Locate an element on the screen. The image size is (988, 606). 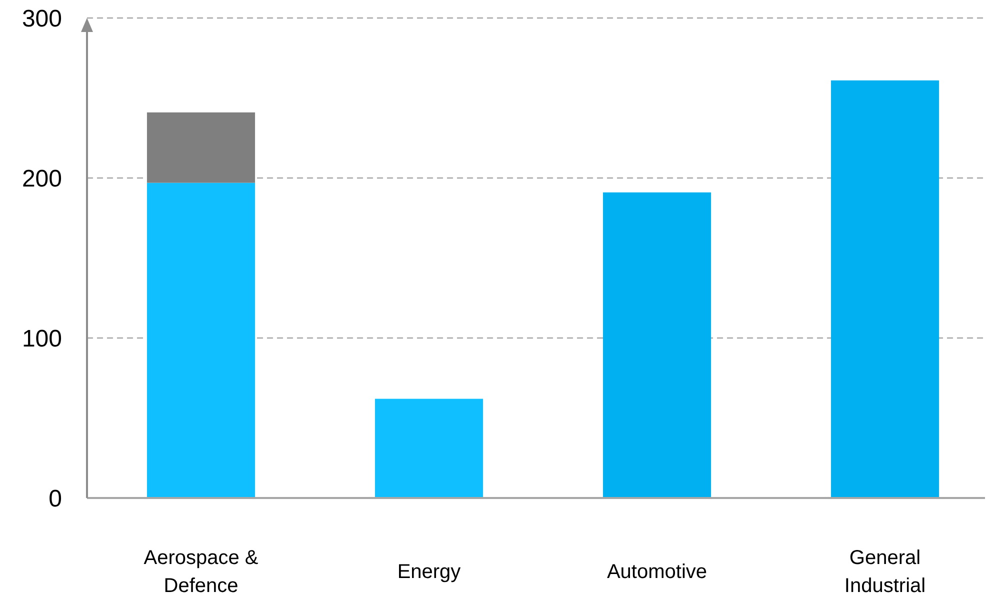
x-tick-label: Automotive is located at coordinates (657, 572).